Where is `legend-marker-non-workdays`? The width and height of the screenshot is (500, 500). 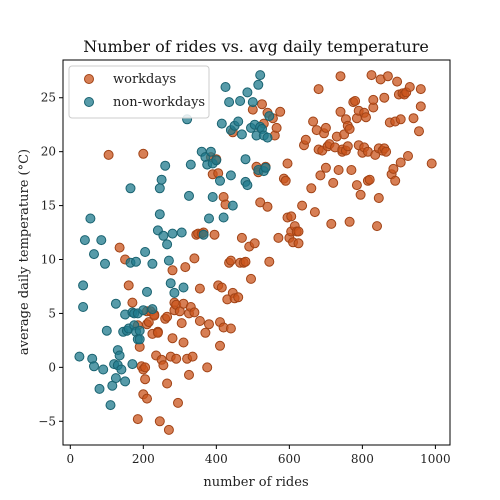 legend-marker-non-workdays is located at coordinates (89, 102).